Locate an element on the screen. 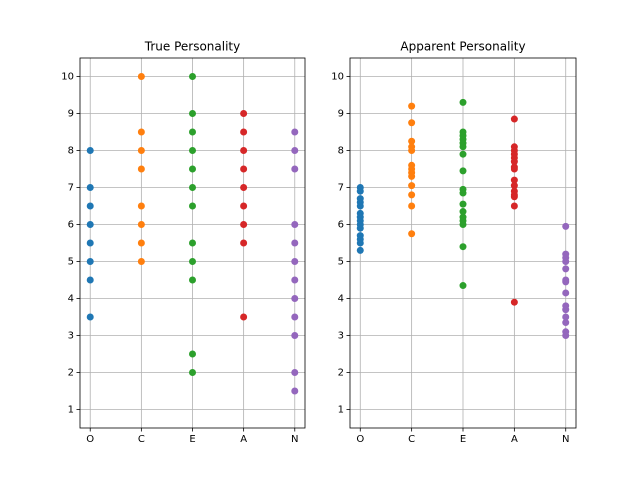  y-tick-label: 1 is located at coordinates (341, 410).